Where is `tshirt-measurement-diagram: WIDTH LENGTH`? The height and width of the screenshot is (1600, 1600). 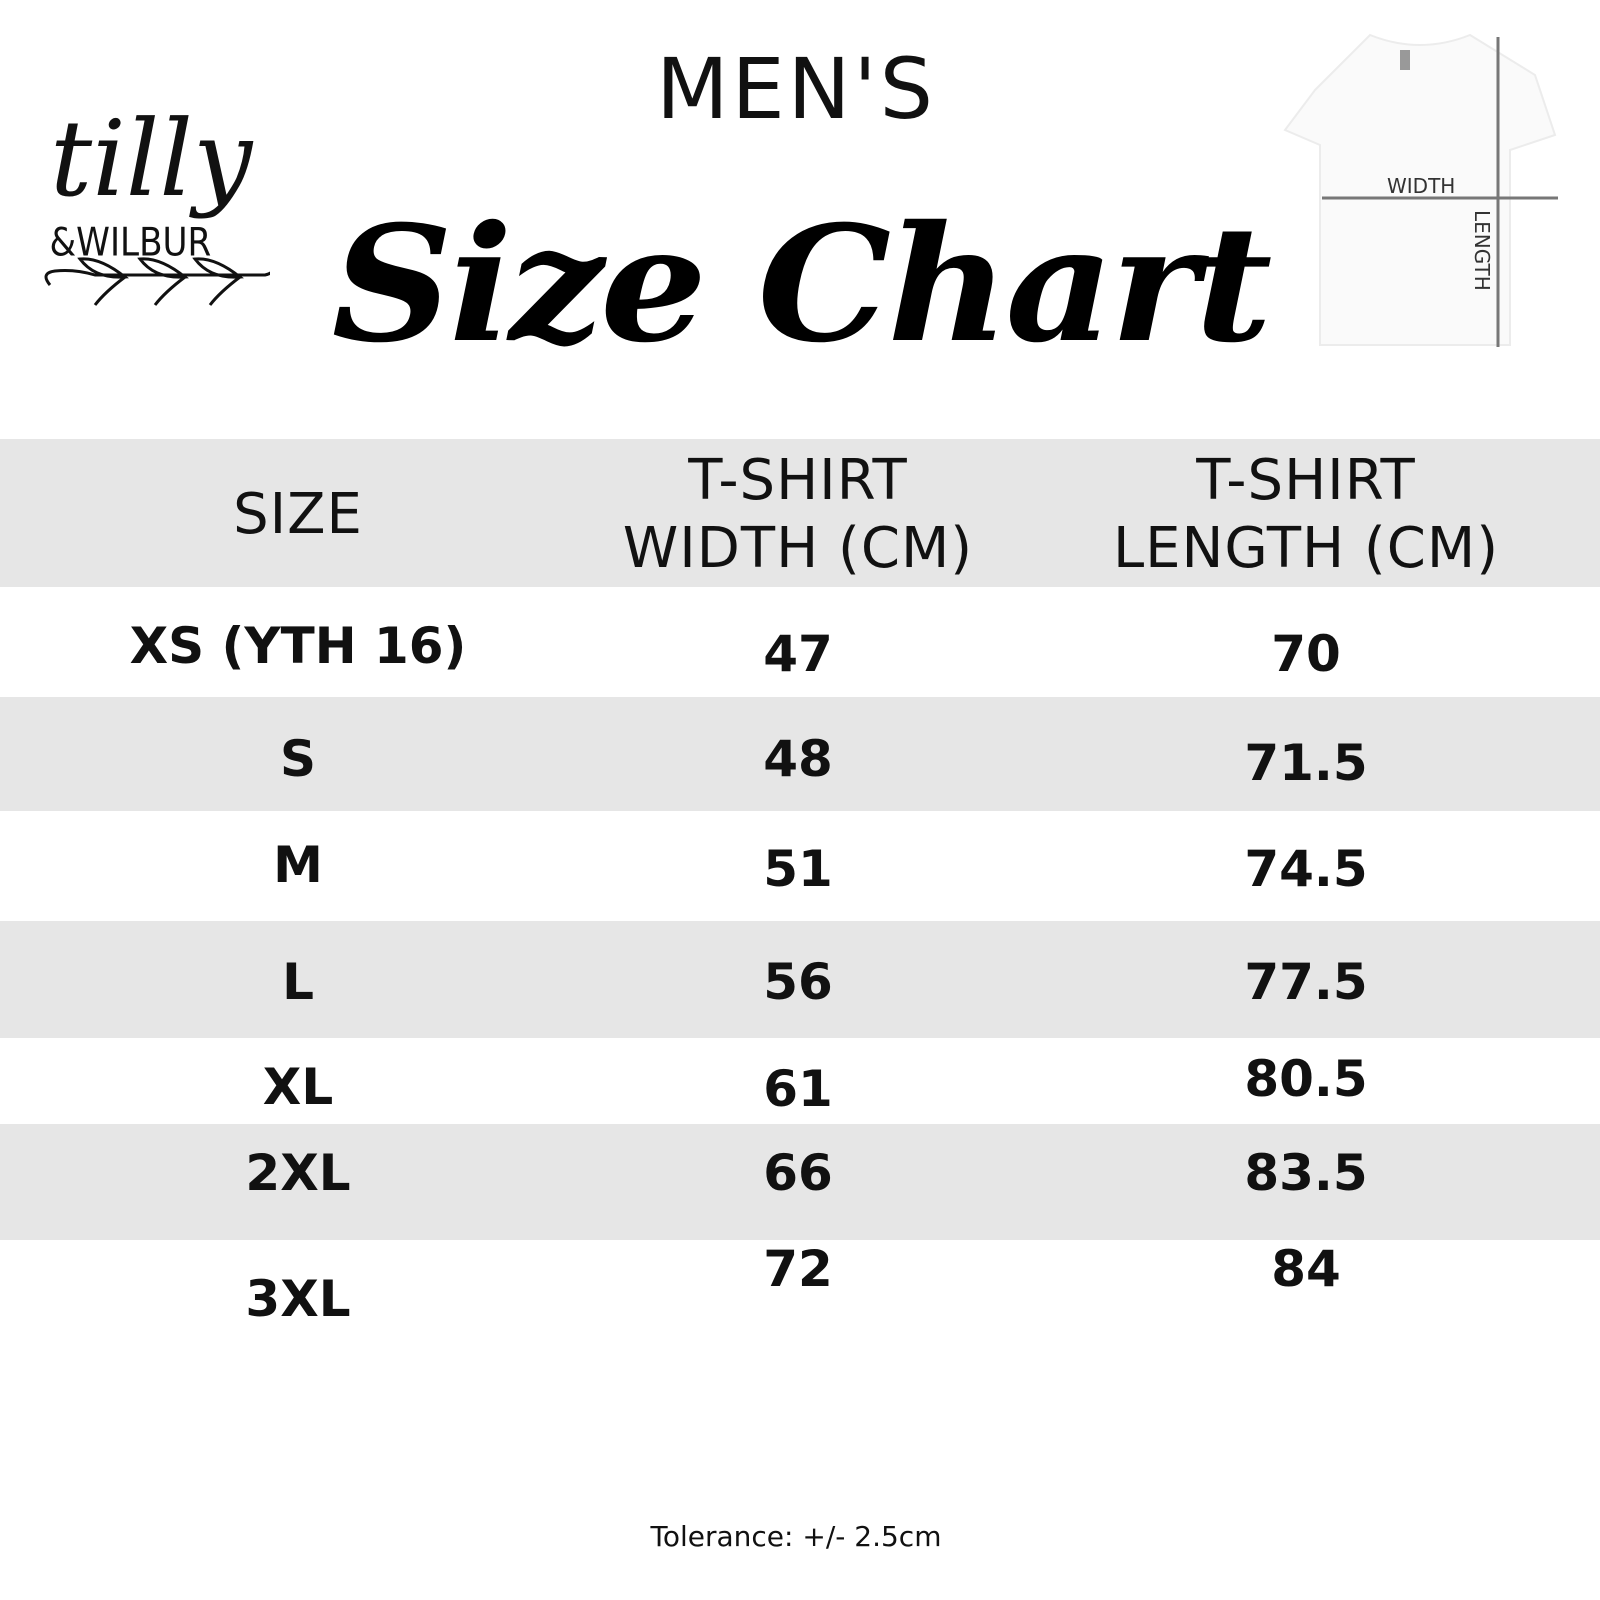
tshirt-measurement-diagram: WIDTH LENGTH is located at coordinates (1420, 190).